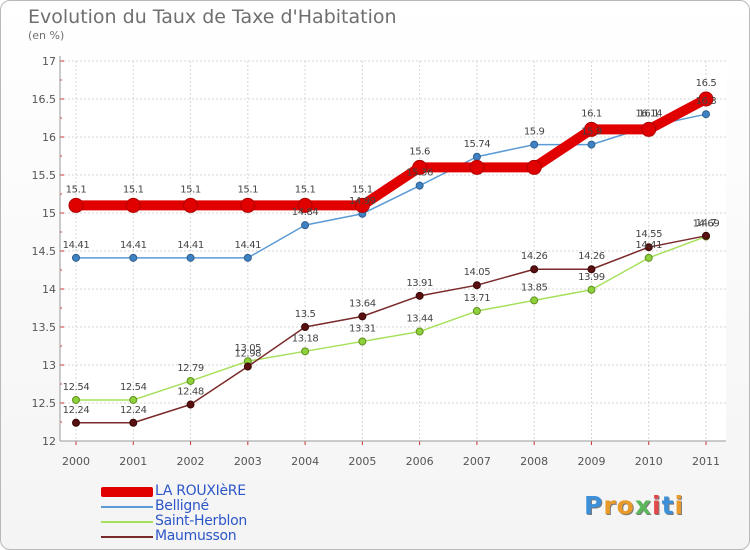  What do you see at coordinates (133, 461) in the screenshot?
I see `x-tick-label: 2001` at bounding box center [133, 461].